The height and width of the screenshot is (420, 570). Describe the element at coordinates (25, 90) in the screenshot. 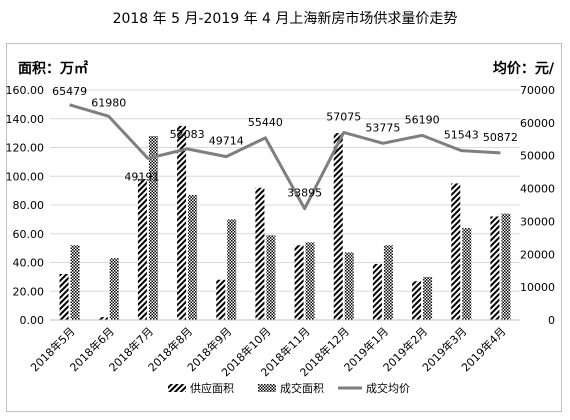

I see `left-tick-label: 160.00` at that location.